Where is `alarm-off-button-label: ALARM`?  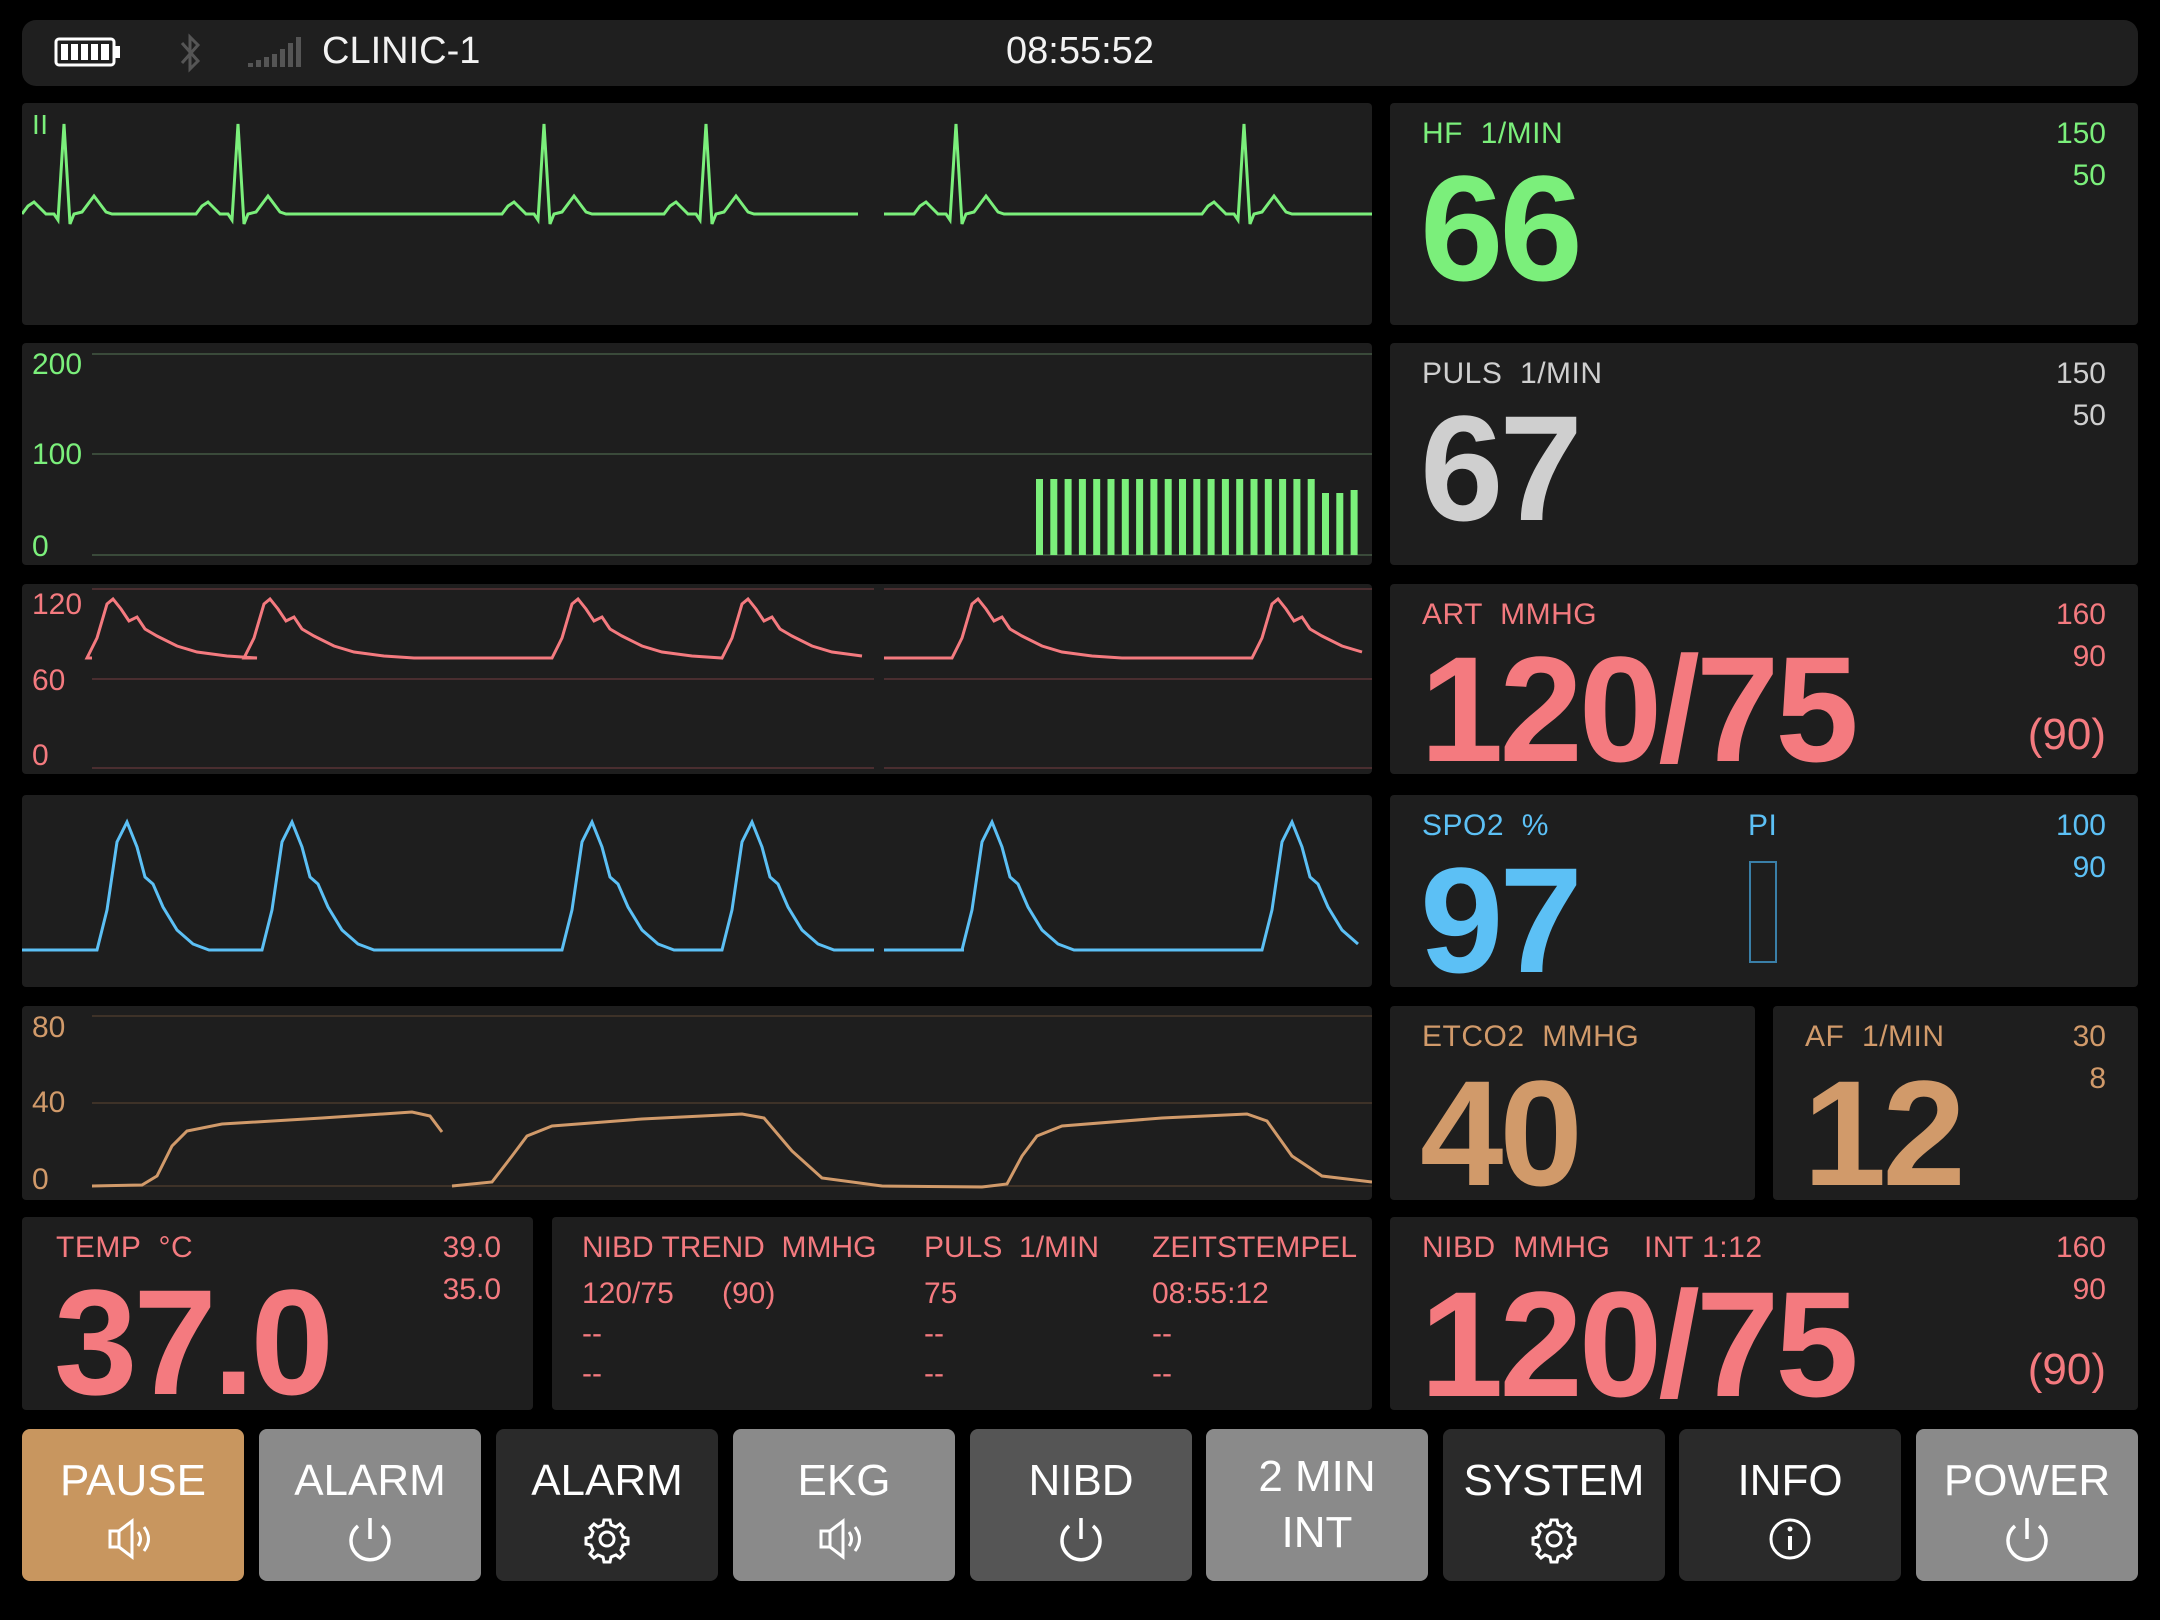 alarm-off-button-label: ALARM is located at coordinates (370, 1480).